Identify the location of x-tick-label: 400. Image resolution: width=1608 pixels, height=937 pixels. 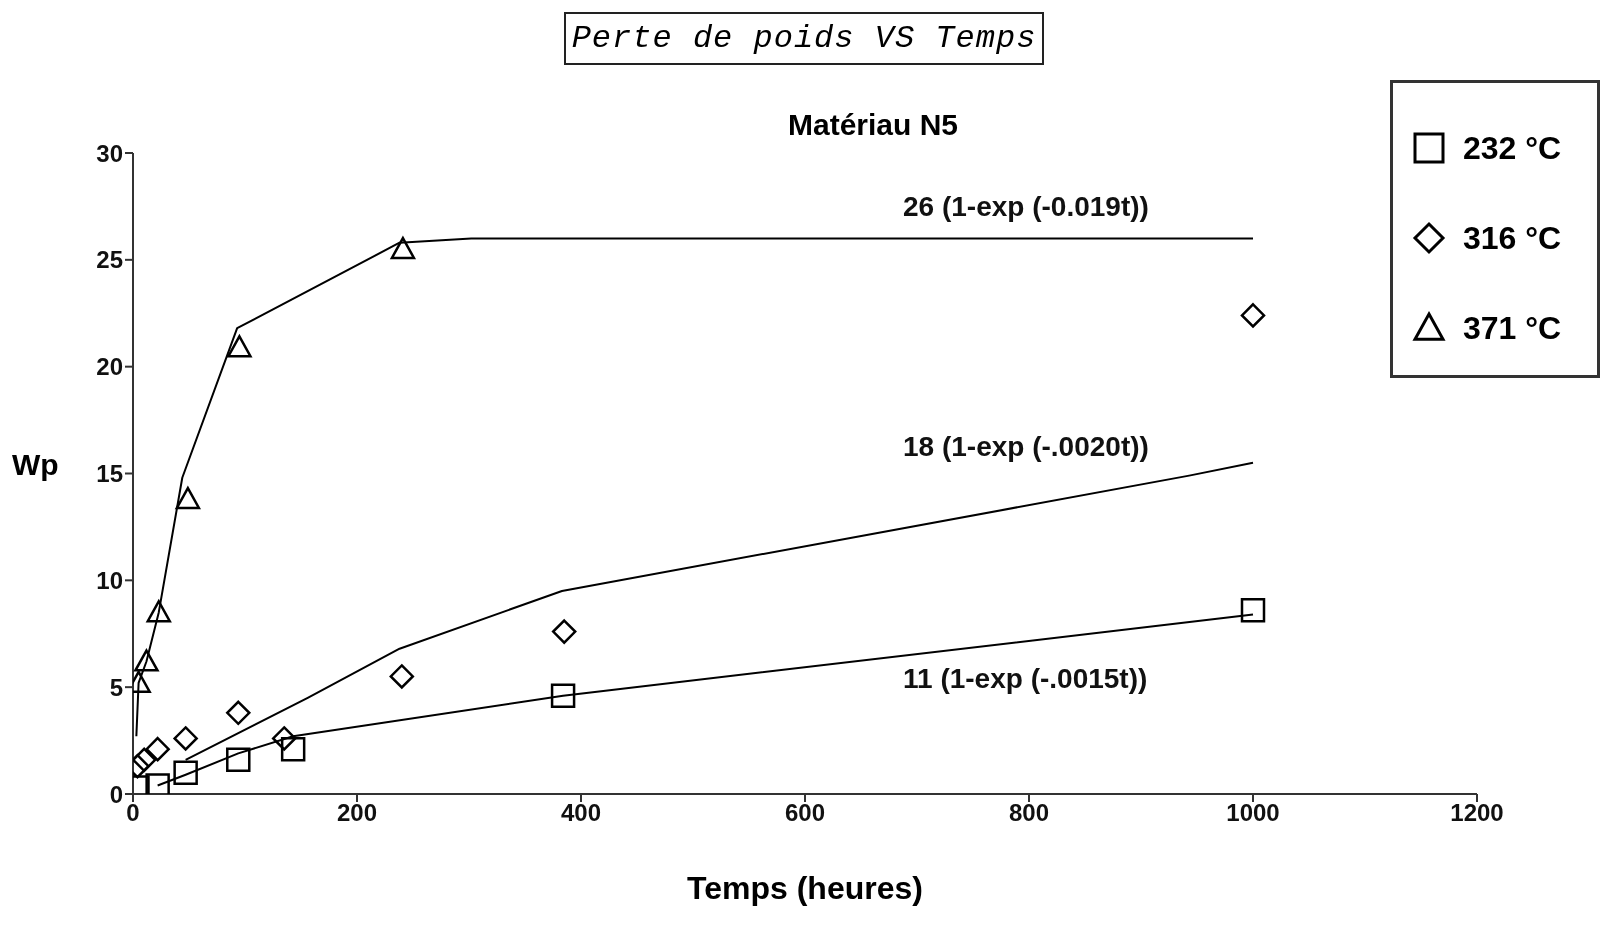
(581, 813).